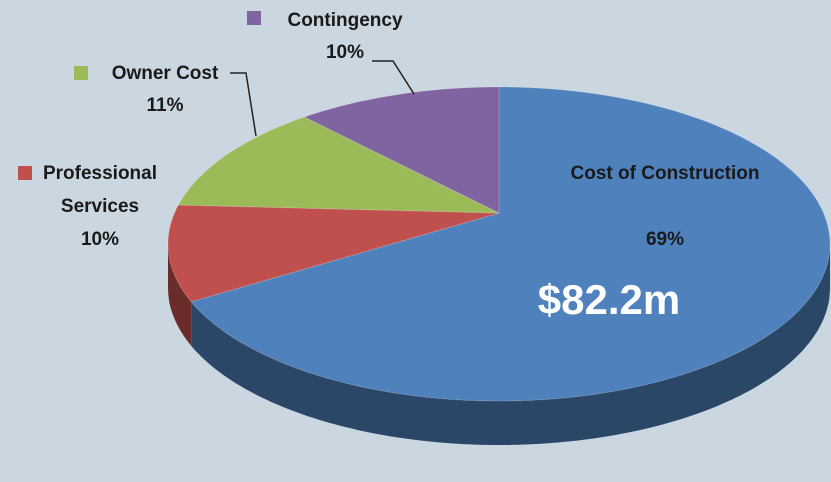 The image size is (831, 482). I want to click on slice-label: Owner Cost, so click(165, 73).